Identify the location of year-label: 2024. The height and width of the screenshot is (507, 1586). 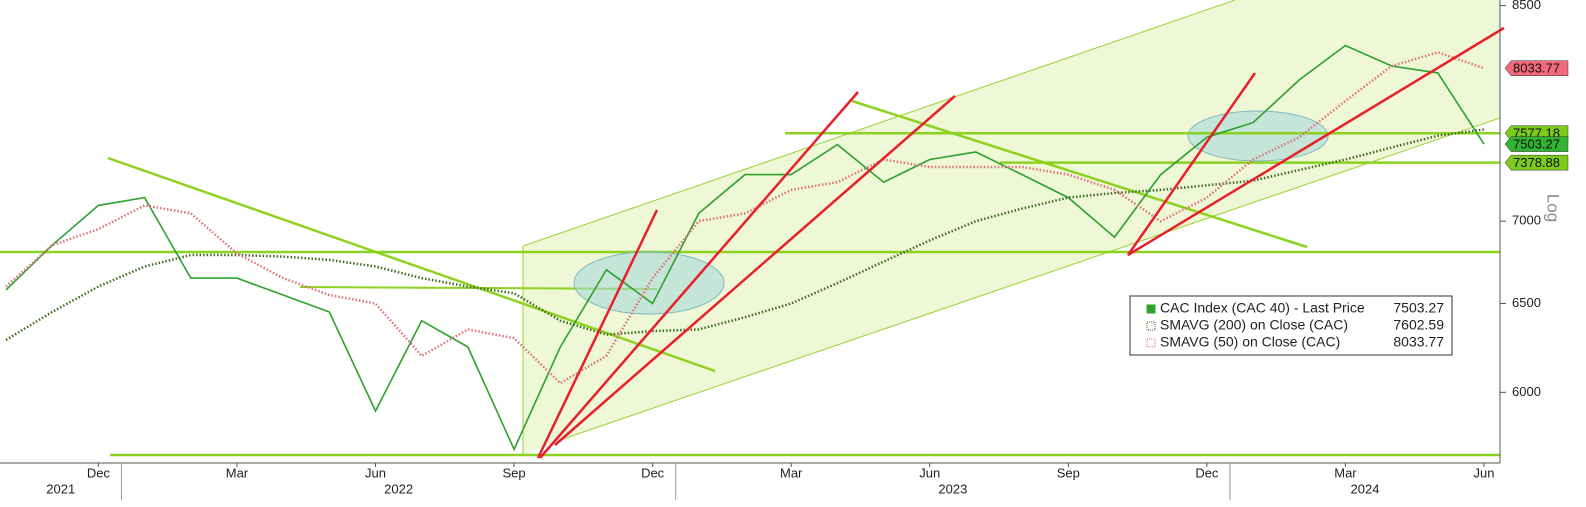
(1365, 488).